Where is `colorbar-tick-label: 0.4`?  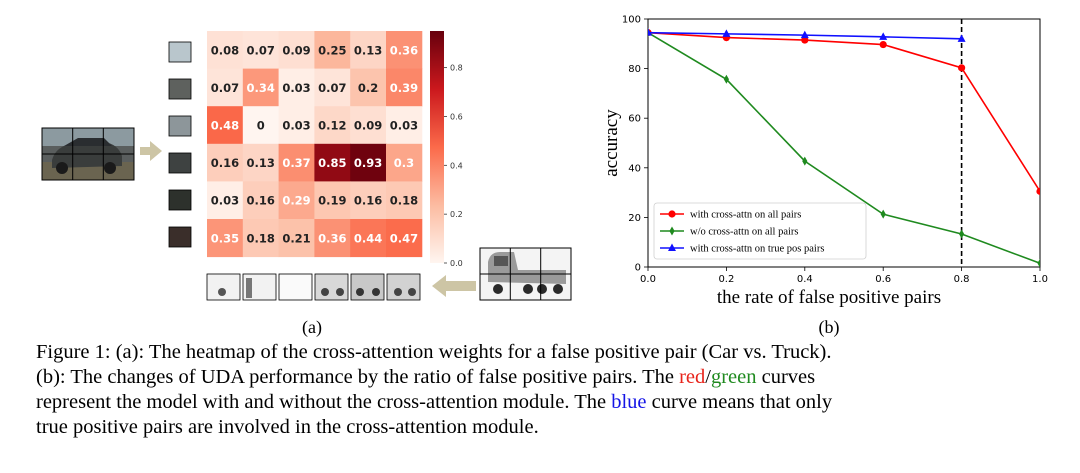
colorbar-tick-label: 0.4 is located at coordinates (456, 165).